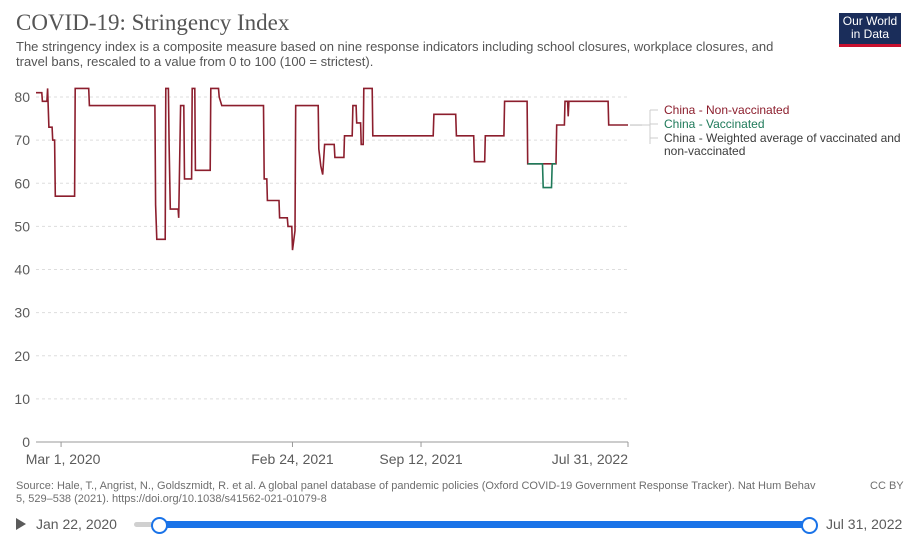 This screenshot has height=539, width=916. Describe the element at coordinates (159, 525) in the screenshot. I see `timeline-start-handle` at that location.